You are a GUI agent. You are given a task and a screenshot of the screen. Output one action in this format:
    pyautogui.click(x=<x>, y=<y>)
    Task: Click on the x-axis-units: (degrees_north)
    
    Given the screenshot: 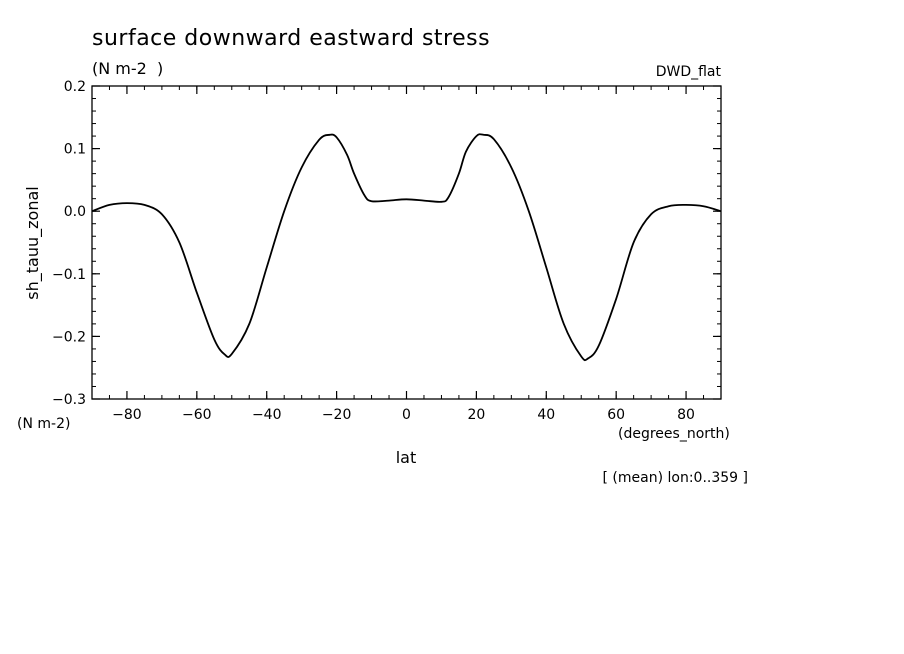 What is the action you would take?
    pyautogui.click(x=674, y=434)
    